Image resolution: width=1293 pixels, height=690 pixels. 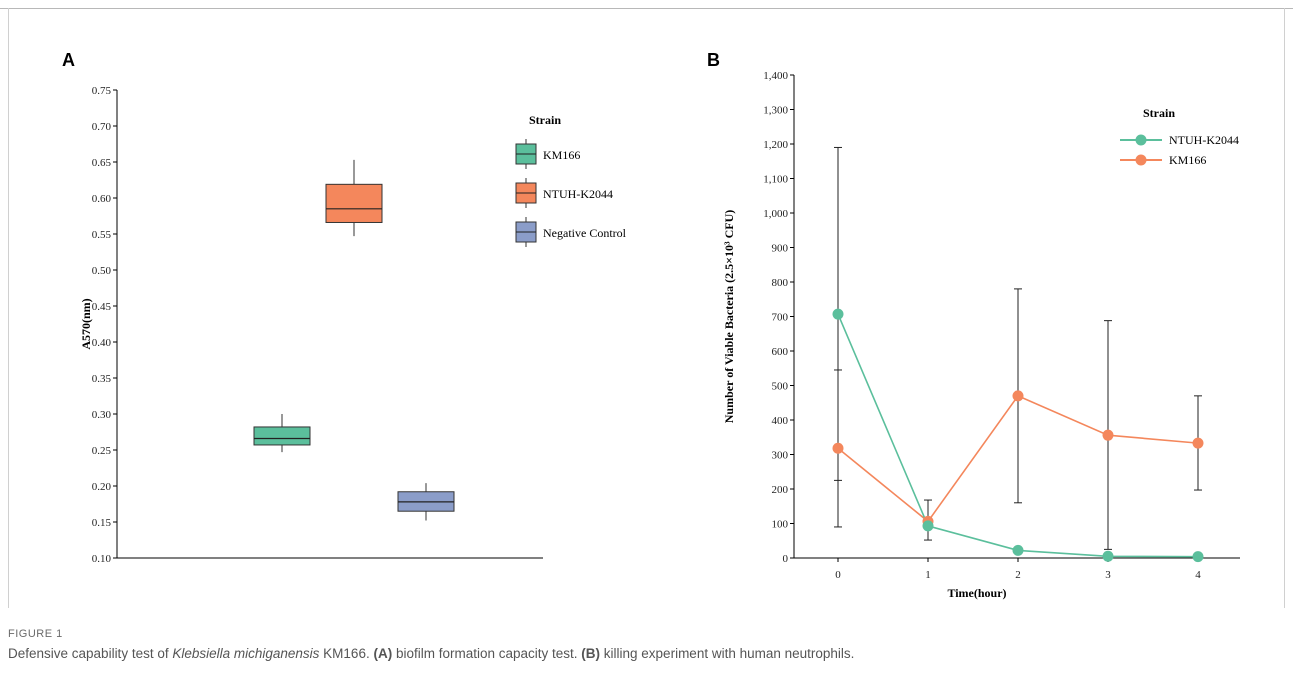 I want to click on y-tick-label: 0.75, so click(x=102, y=91).